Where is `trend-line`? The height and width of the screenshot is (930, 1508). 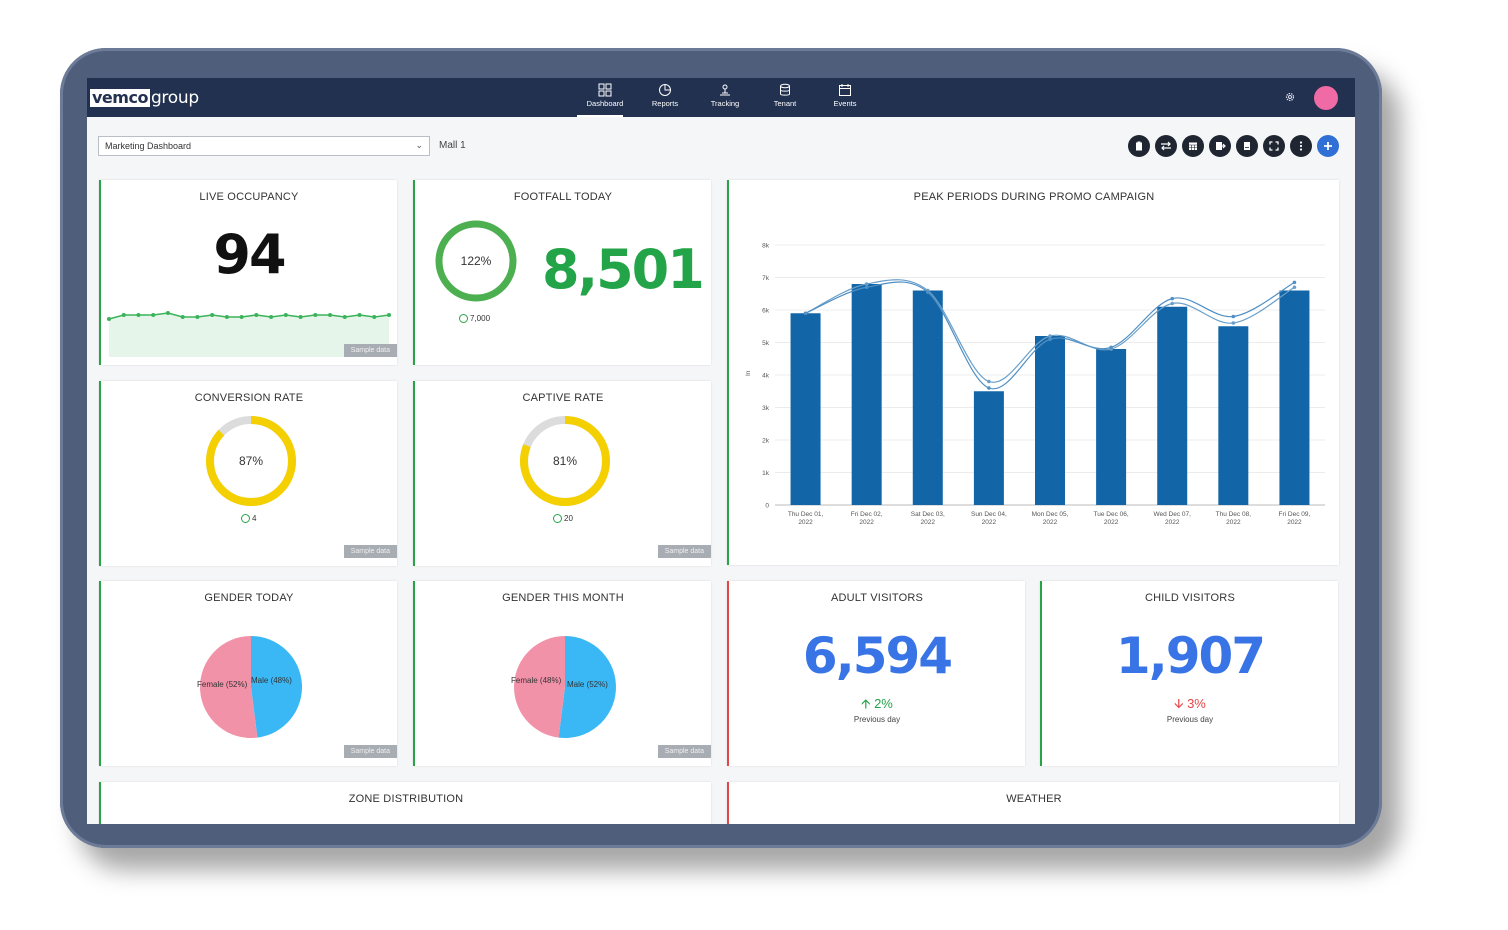
trend-line is located at coordinates (1050, 335).